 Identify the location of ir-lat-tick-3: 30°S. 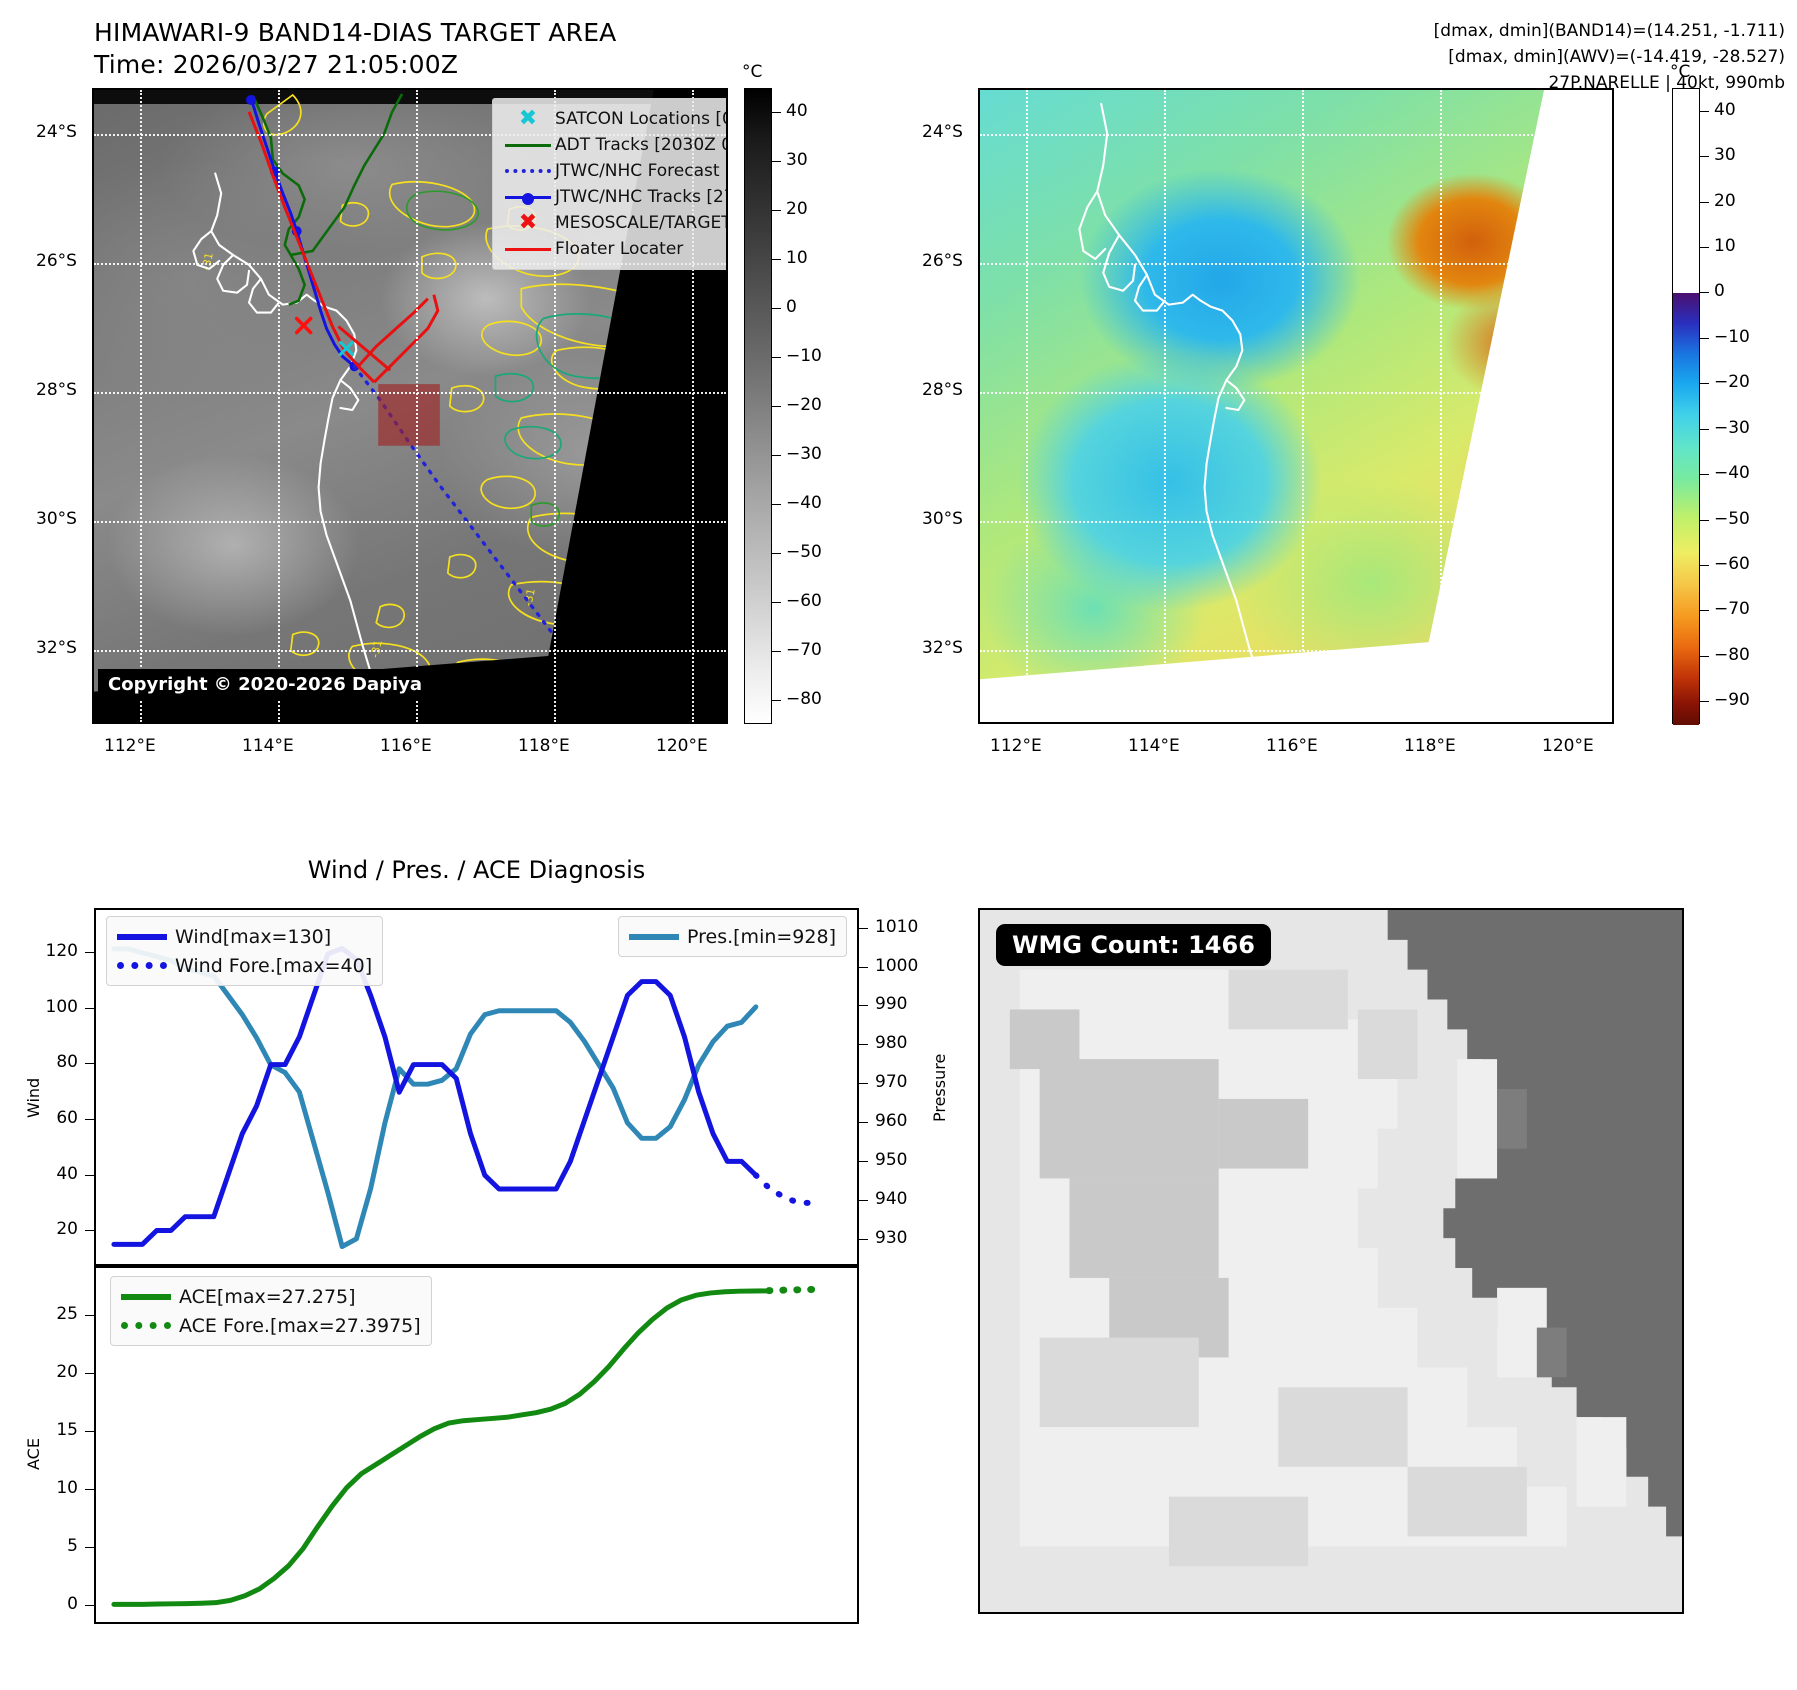
(56, 519).